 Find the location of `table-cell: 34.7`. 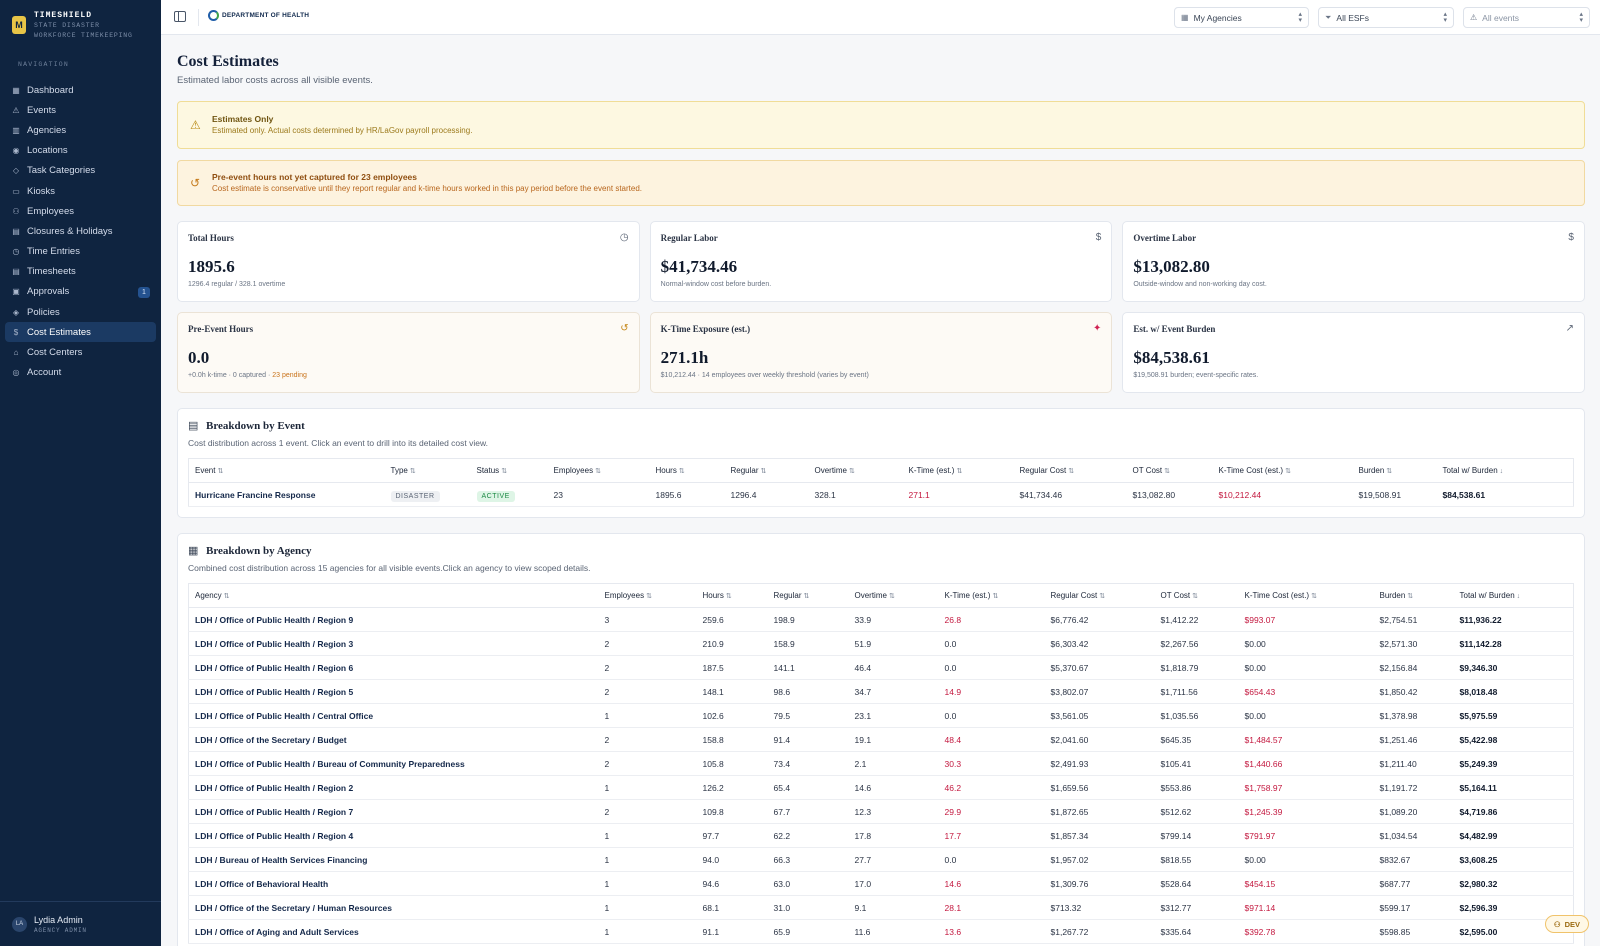

table-cell: 34.7 is located at coordinates (893, 691).